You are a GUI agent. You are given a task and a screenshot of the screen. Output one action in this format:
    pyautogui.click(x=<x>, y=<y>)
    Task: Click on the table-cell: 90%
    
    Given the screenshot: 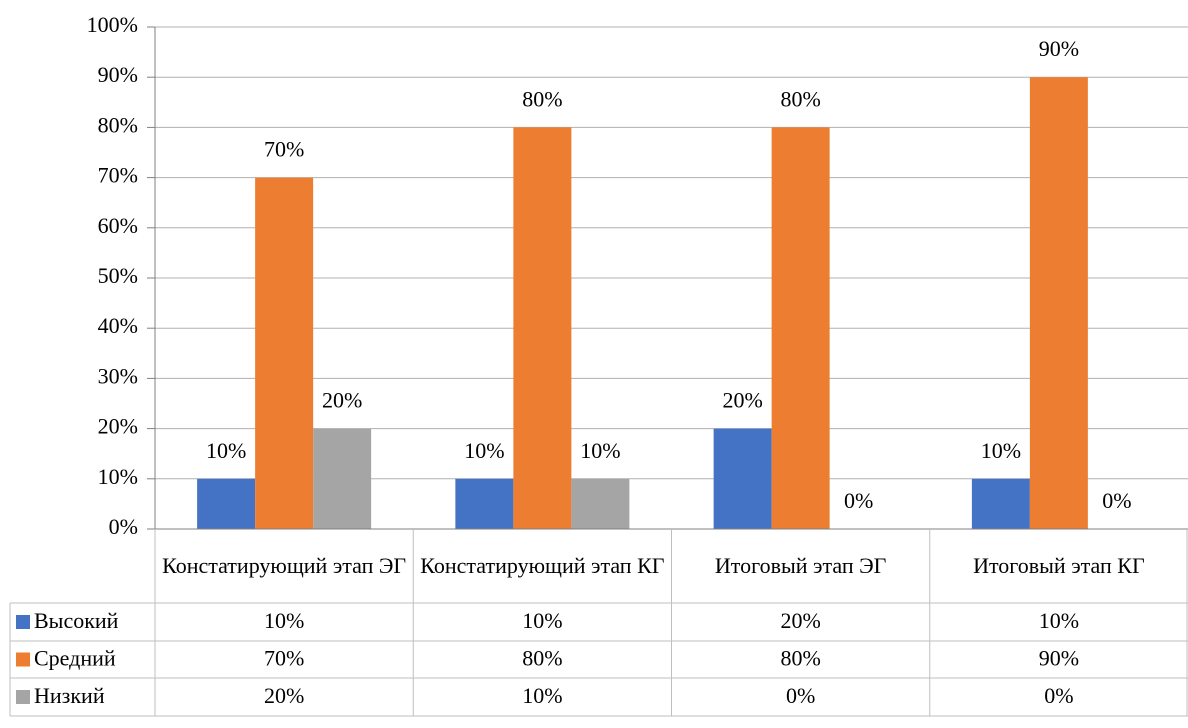 What is the action you would take?
    pyautogui.click(x=1059, y=658)
    